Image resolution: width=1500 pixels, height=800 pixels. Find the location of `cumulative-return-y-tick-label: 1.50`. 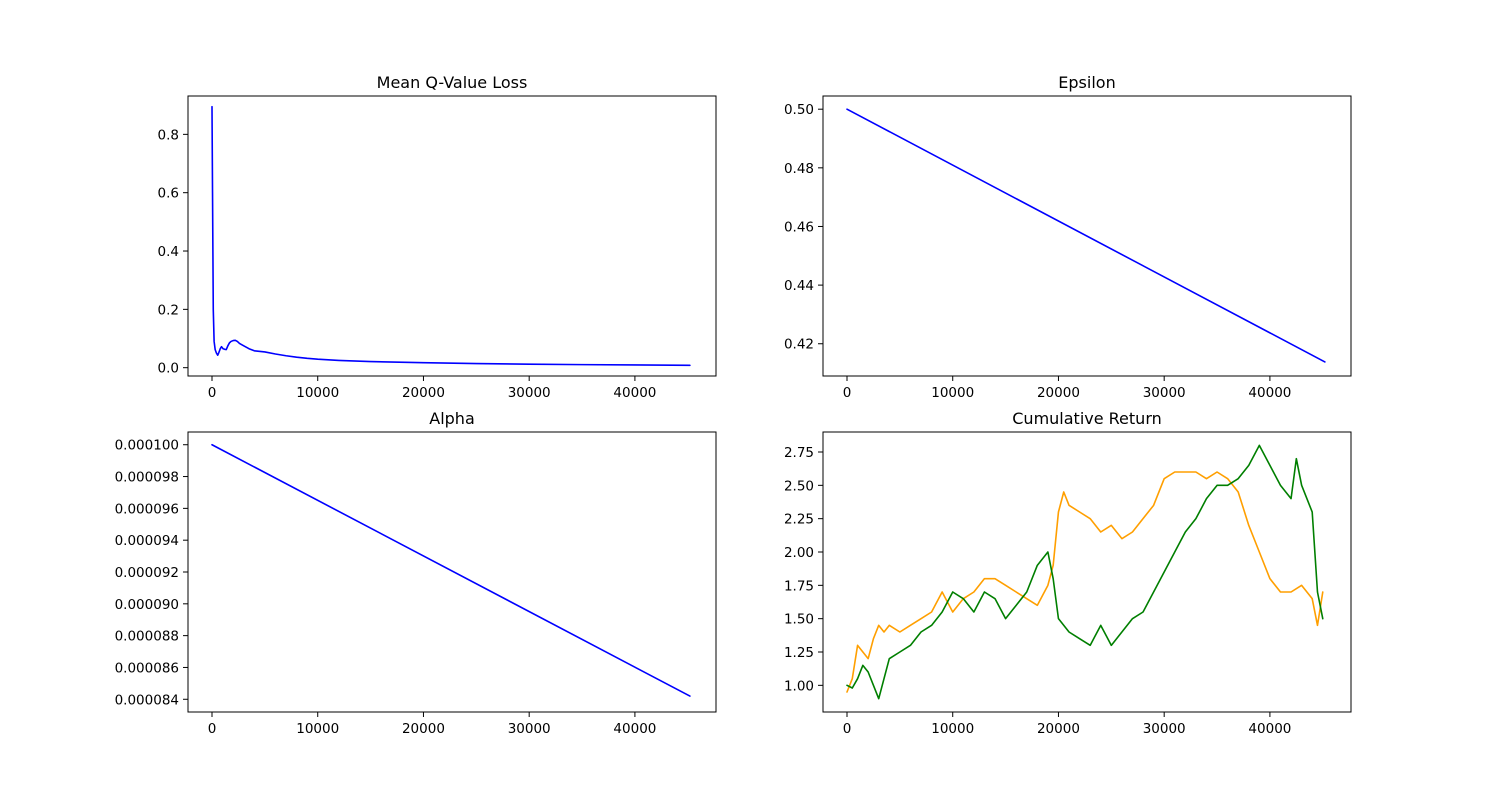

cumulative-return-y-tick-label: 1.50 is located at coordinates (799, 620).